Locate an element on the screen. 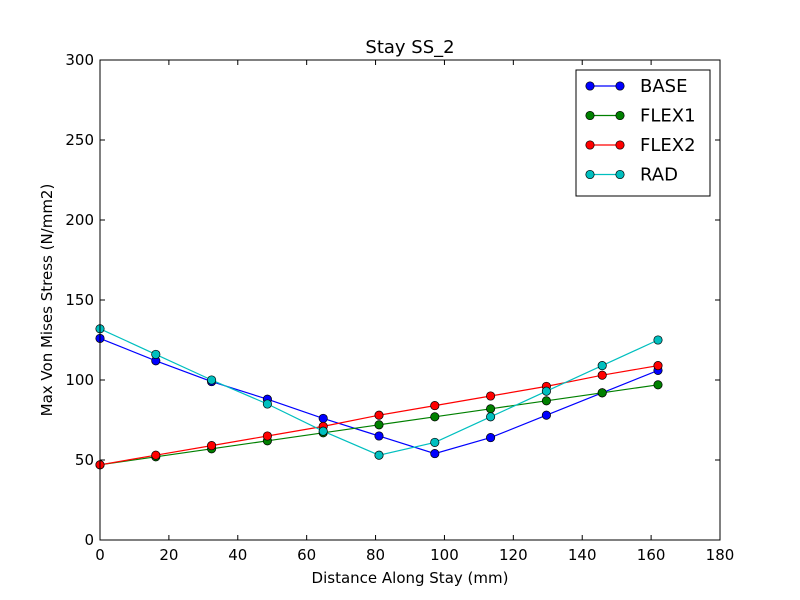 The height and width of the screenshot is (600, 800). legend-item-flex1: FLEX1 is located at coordinates (640, 116).